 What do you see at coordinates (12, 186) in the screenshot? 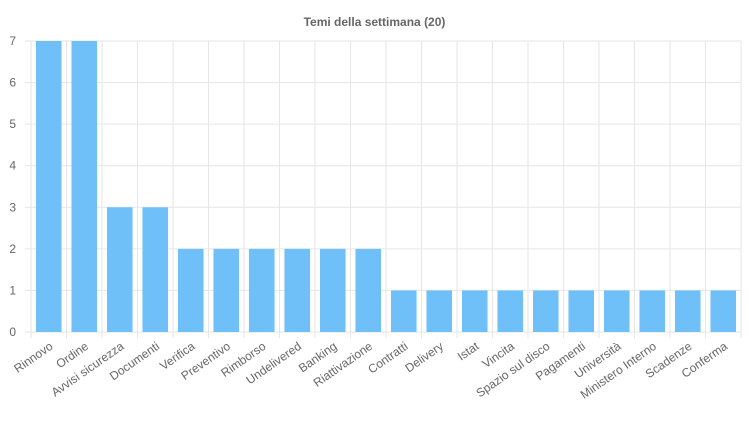
I see `y-tick-labels: 0 1 2 3 4 5 6 7` at bounding box center [12, 186].